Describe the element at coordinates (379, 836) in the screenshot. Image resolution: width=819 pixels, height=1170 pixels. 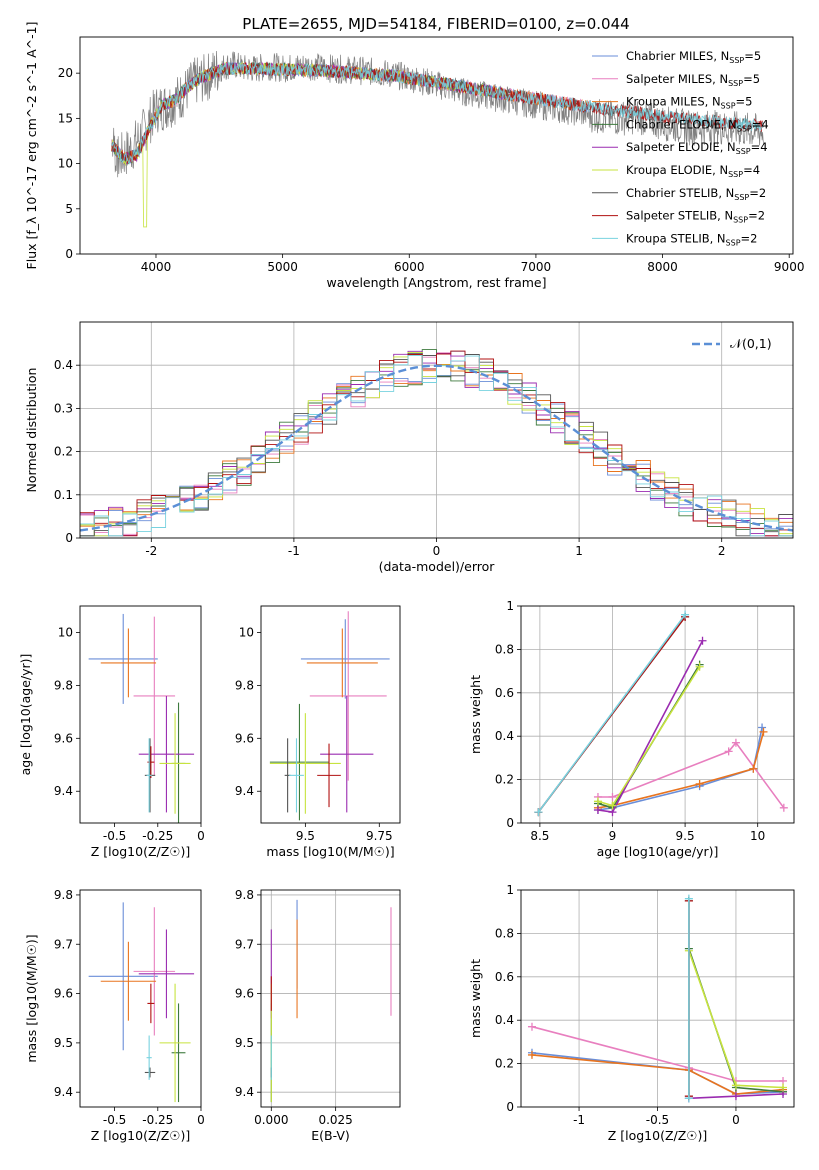
I see `x-tick-label: 9.75` at that location.